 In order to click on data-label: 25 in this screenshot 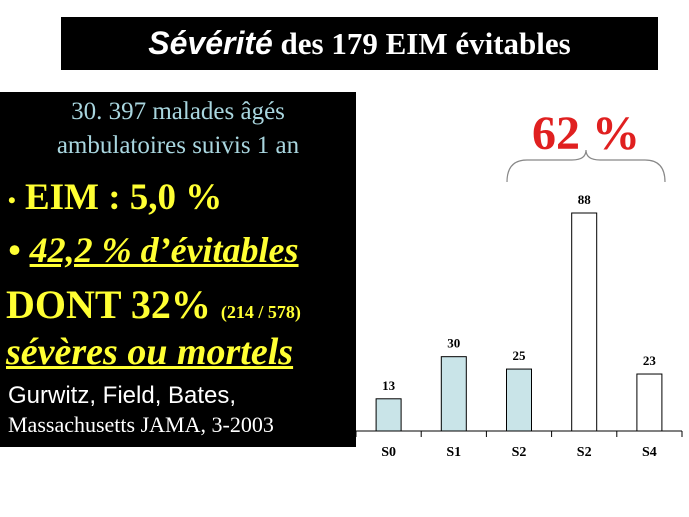, I will do `click(520, 355)`.